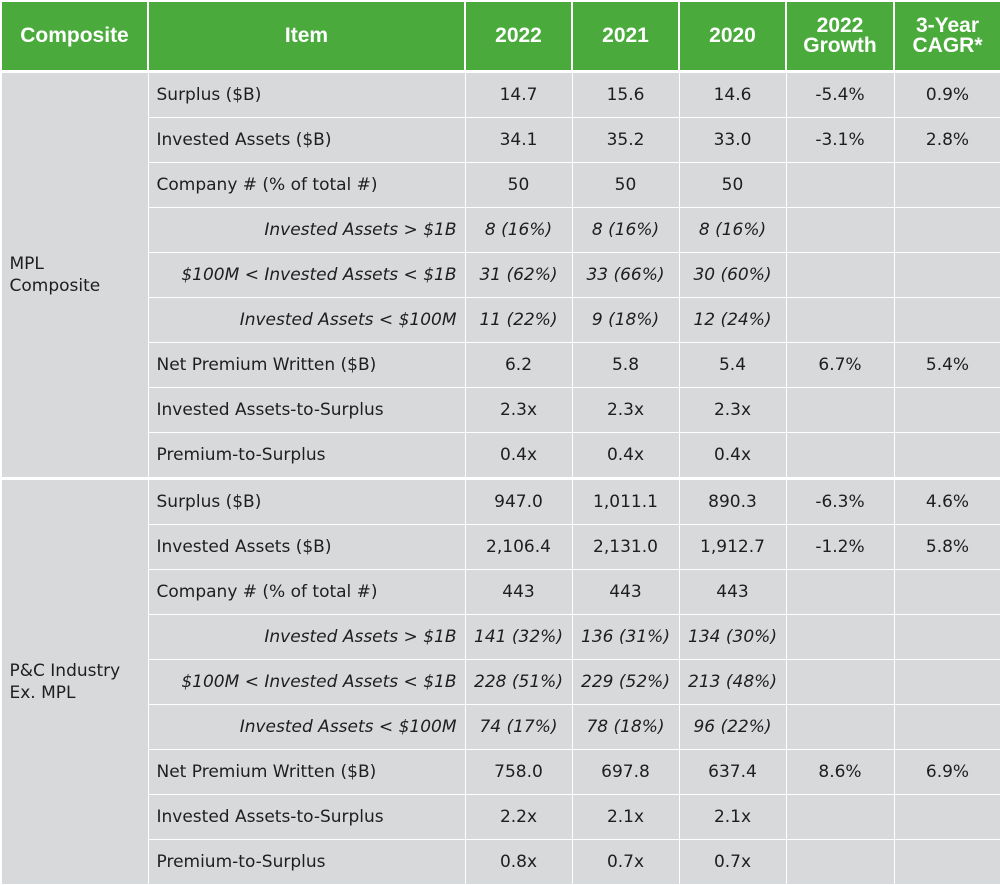 This screenshot has width=1000, height=885. Describe the element at coordinates (306, 547) in the screenshot. I see `item-cell: Invested Assets ($B)` at that location.